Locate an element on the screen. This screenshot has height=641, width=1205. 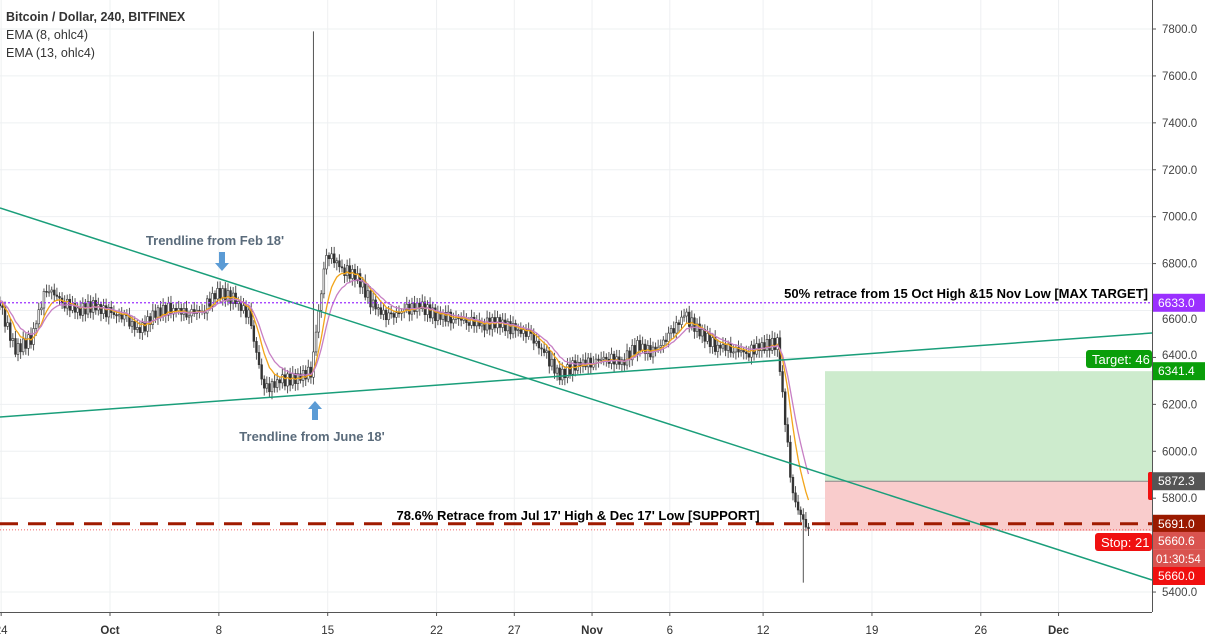
countdown-tag is located at coordinates (1179, 558).